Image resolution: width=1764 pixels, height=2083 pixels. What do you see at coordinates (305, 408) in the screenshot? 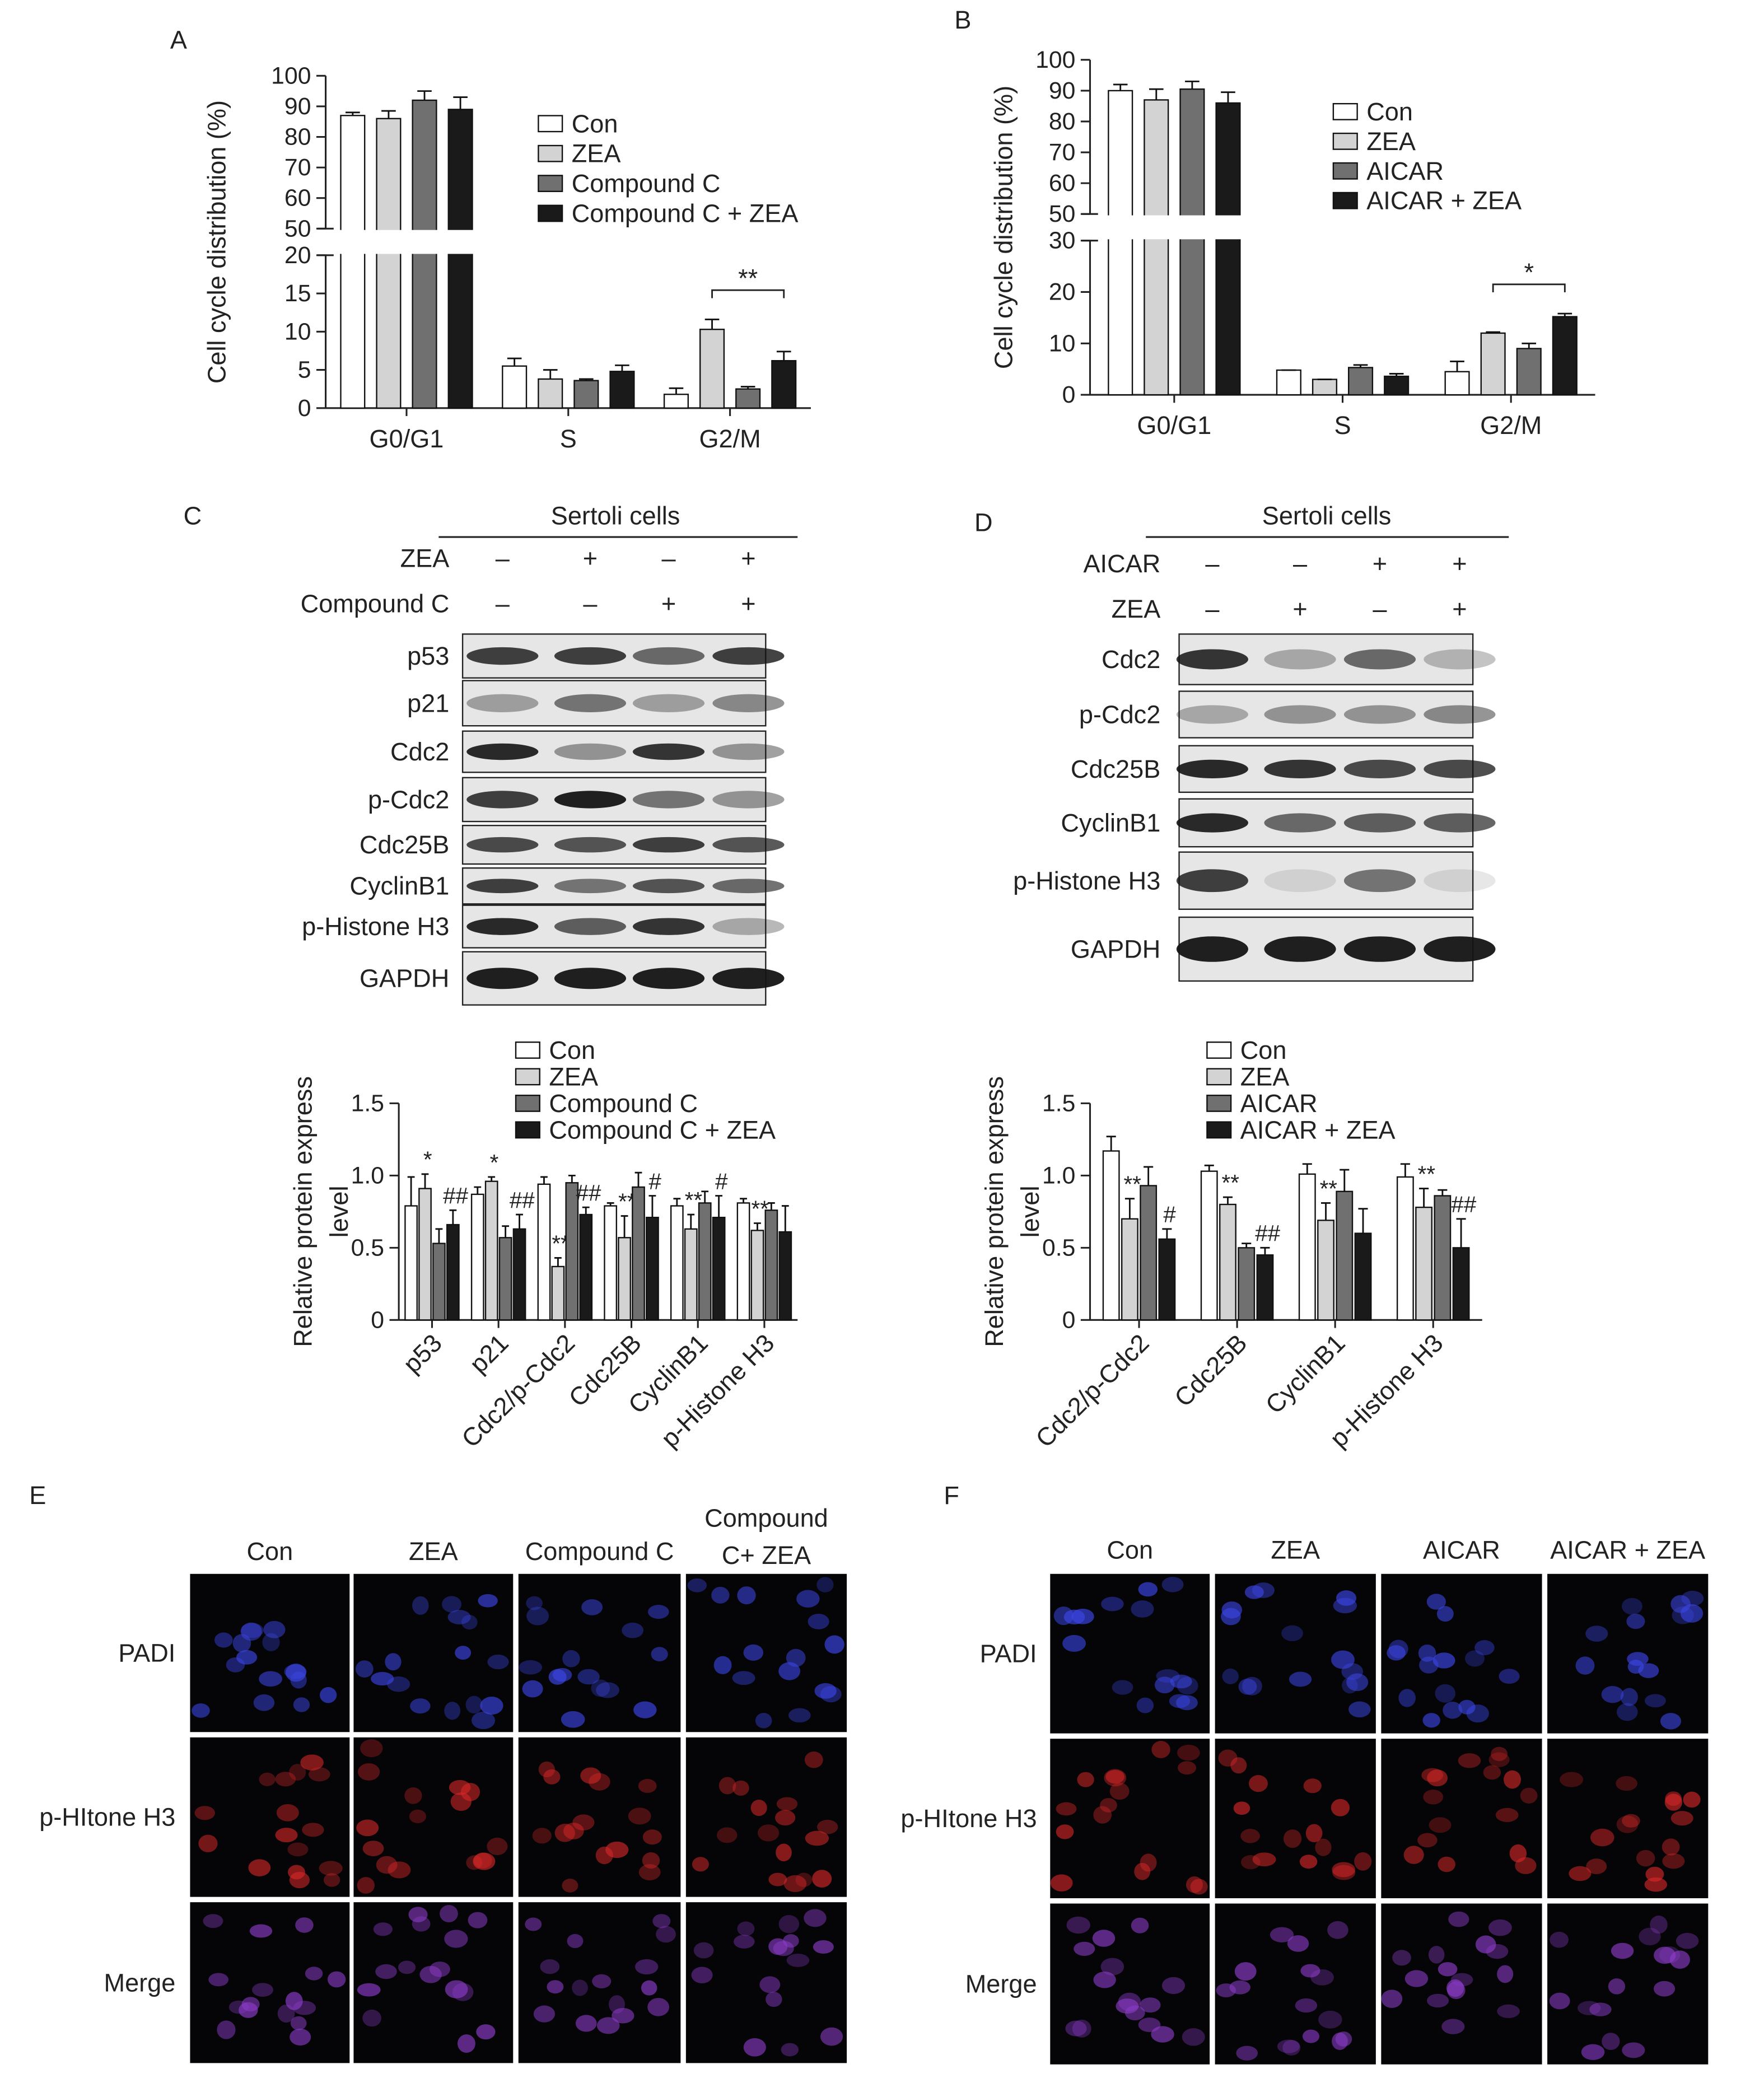
I see `y-tick-label: 0` at bounding box center [305, 408].